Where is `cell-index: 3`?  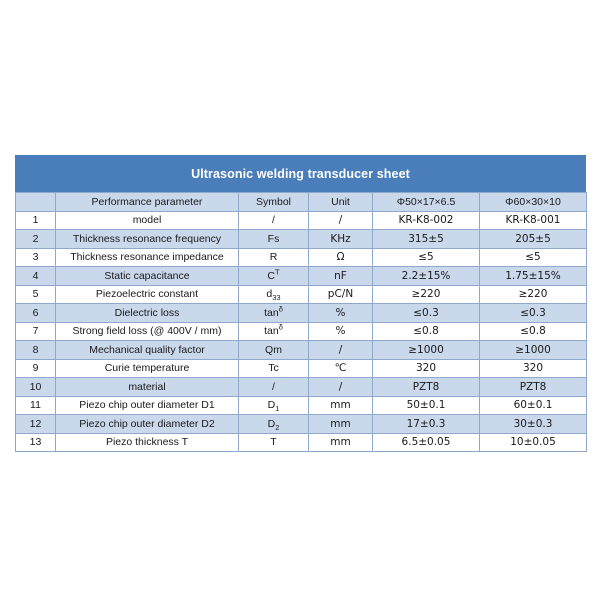 cell-index: 3 is located at coordinates (35, 257).